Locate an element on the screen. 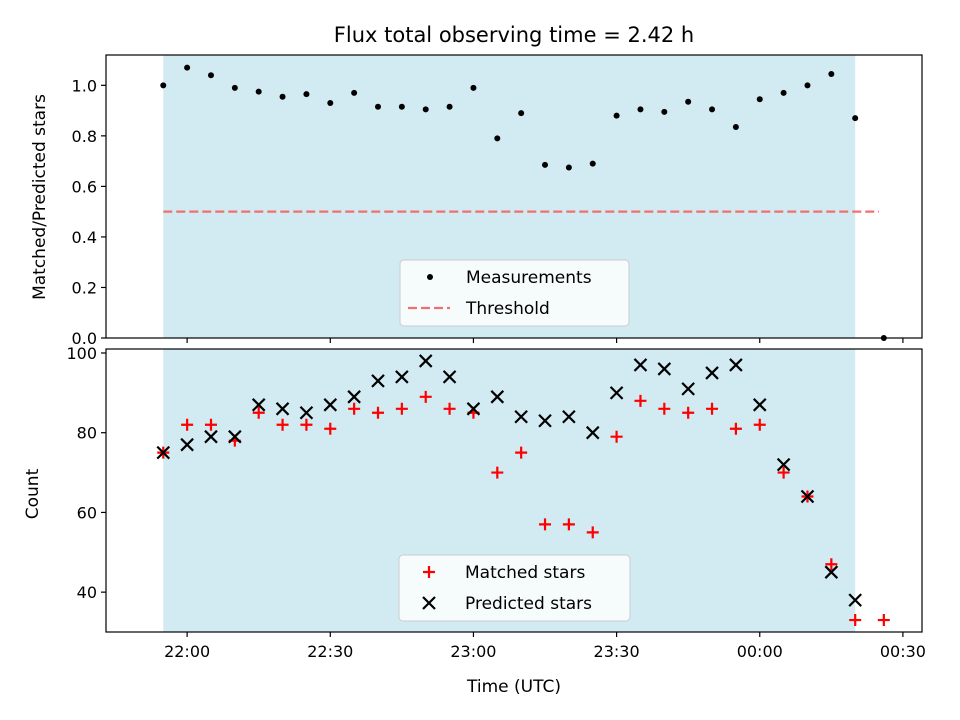  legend-label: Threshold is located at coordinates (507, 309).